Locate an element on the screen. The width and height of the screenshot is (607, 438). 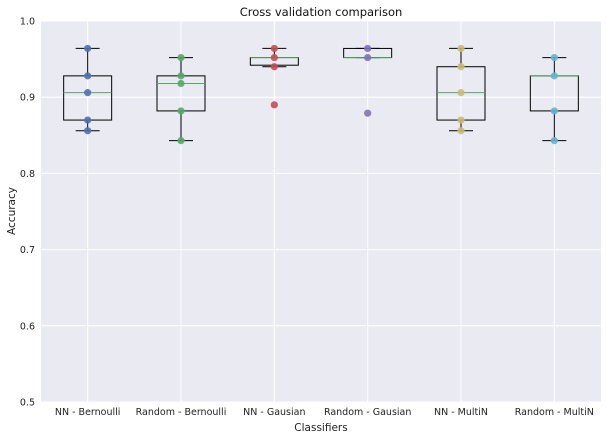
x-axis-label: Classifiers is located at coordinates (320, 428).